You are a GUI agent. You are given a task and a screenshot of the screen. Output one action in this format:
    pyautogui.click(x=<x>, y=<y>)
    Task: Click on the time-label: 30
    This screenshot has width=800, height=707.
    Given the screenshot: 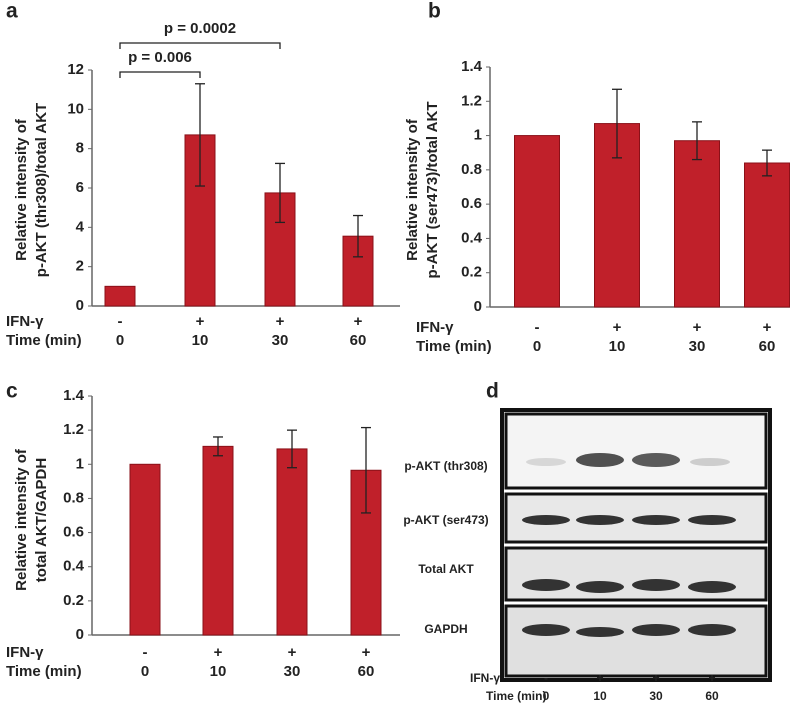 What is the action you would take?
    pyautogui.click(x=656, y=696)
    